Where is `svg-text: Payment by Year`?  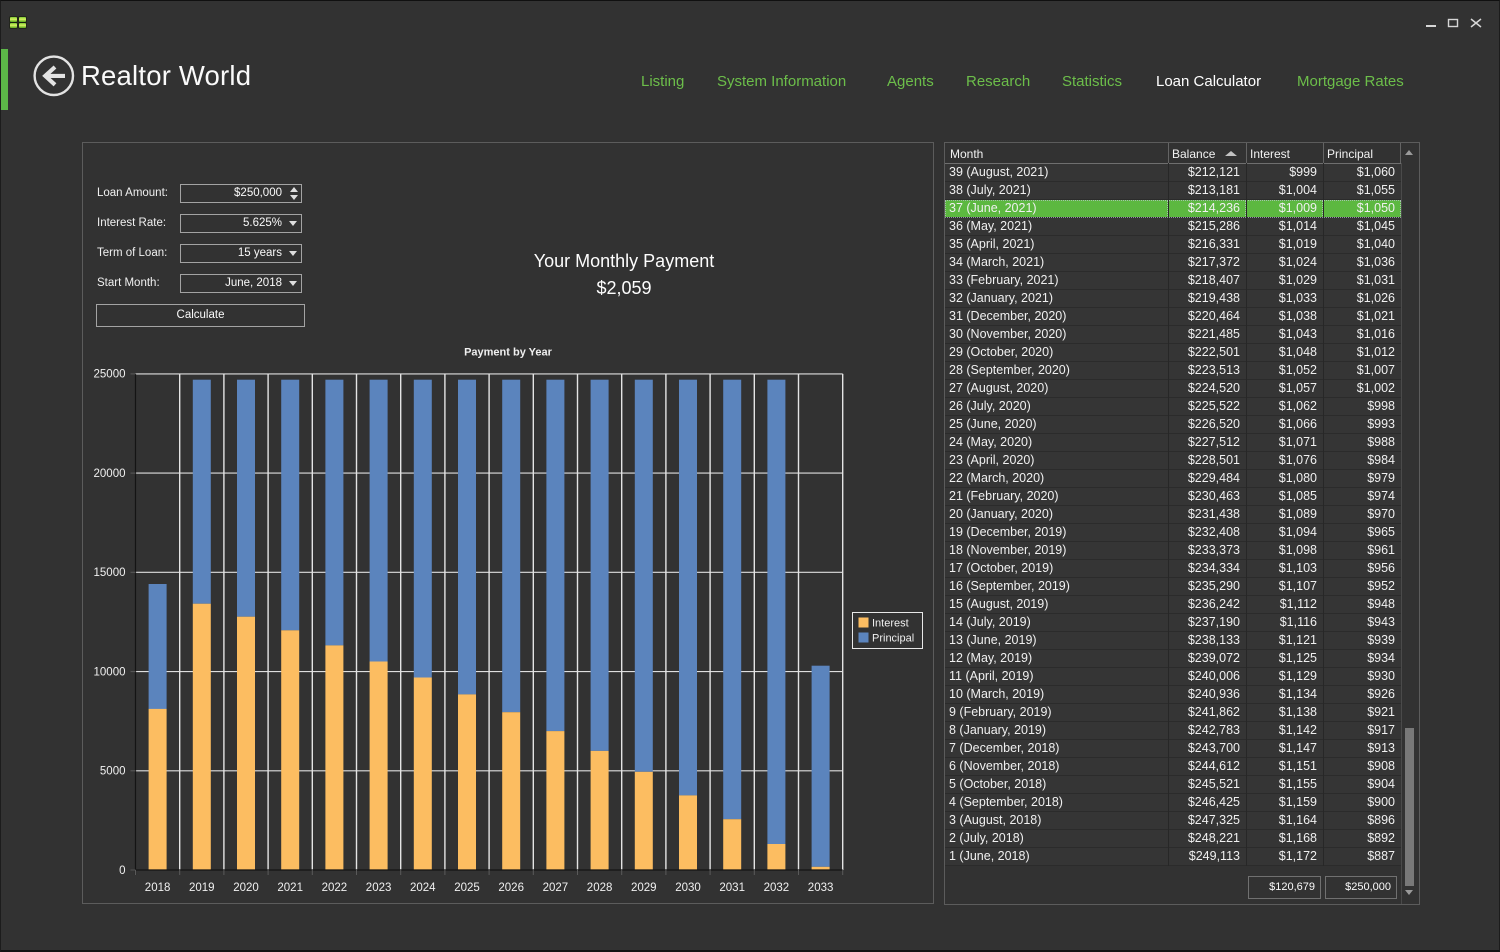
svg-text: Payment by Year is located at coordinates (508, 353).